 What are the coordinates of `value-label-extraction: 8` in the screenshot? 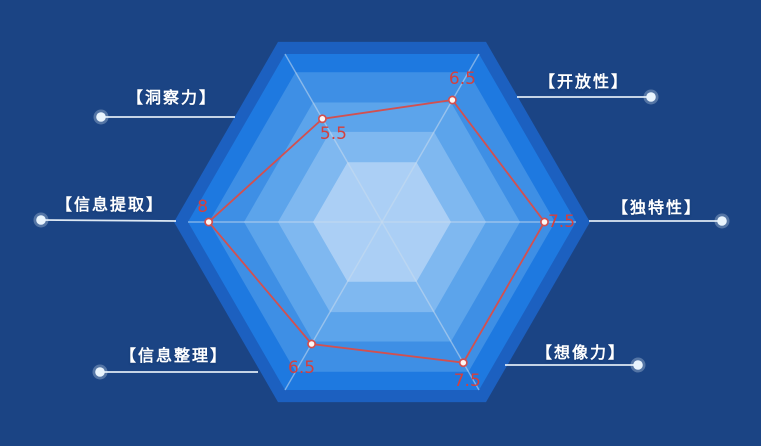 It's located at (203, 207).